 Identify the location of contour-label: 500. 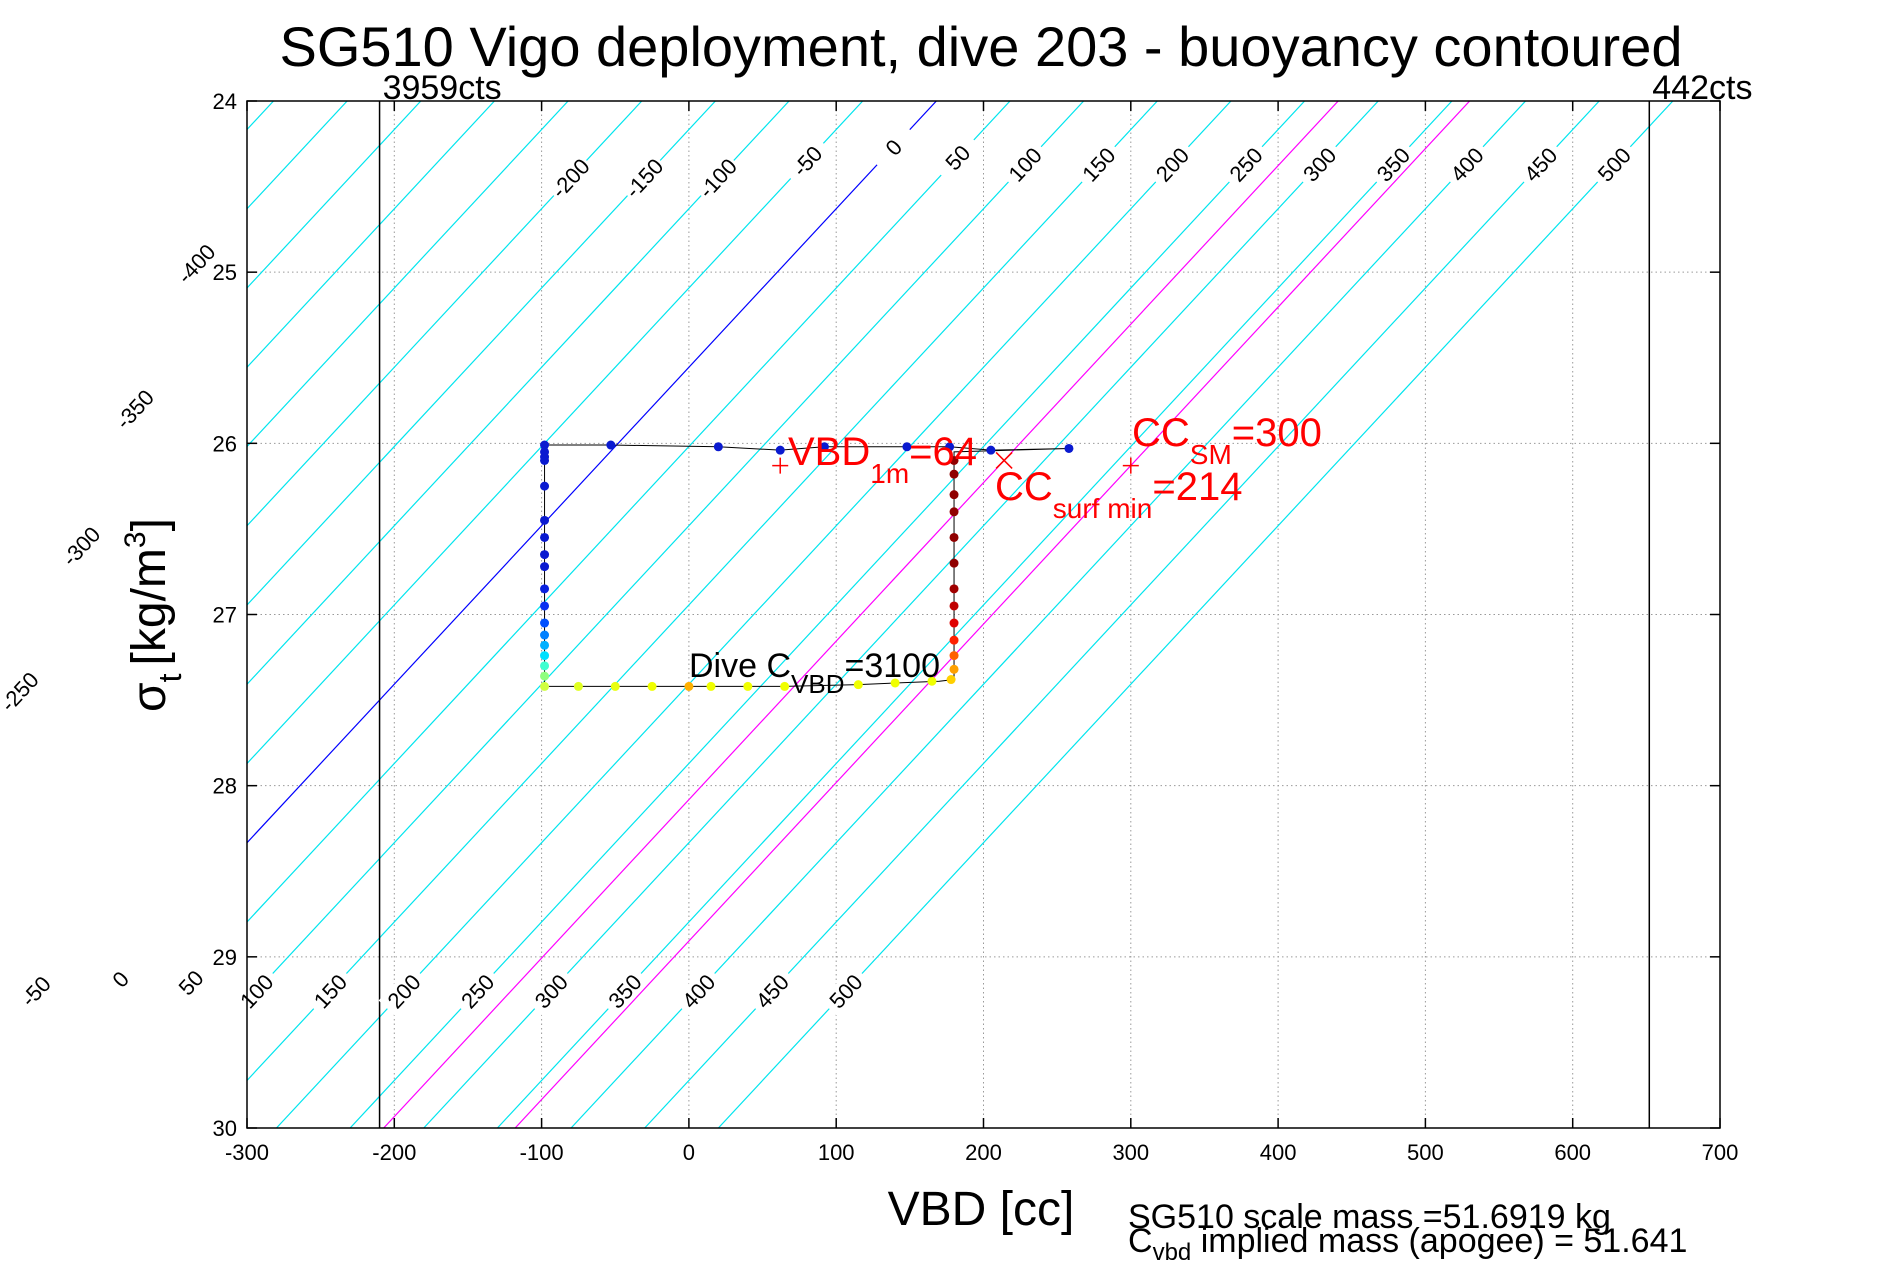
(1614, 164).